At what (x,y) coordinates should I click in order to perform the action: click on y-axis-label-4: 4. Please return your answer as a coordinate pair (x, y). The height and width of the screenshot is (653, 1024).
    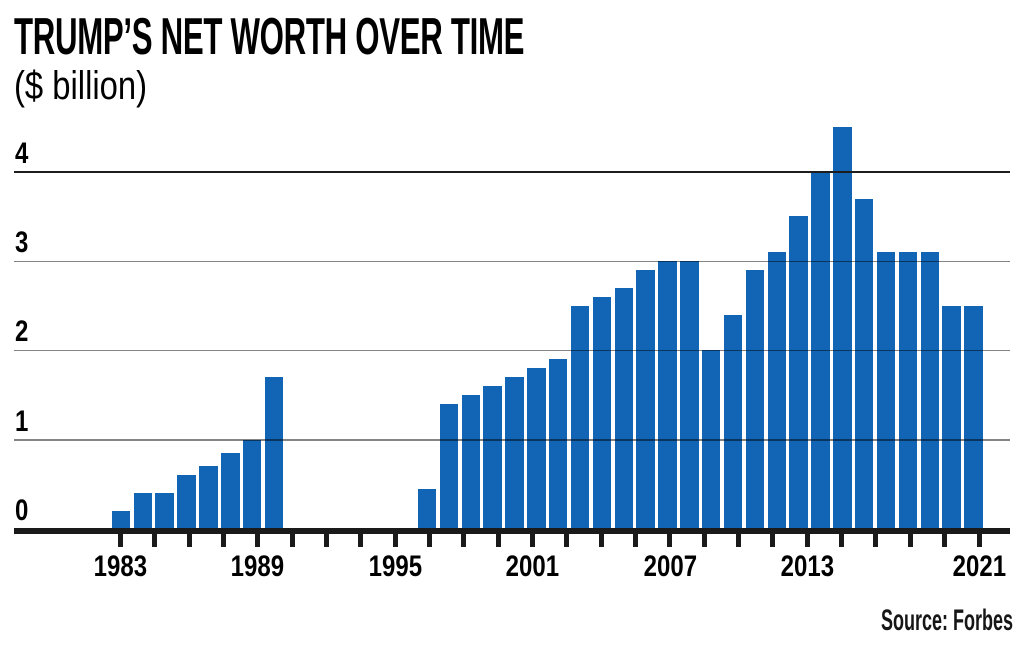
    Looking at the image, I should click on (23, 153).